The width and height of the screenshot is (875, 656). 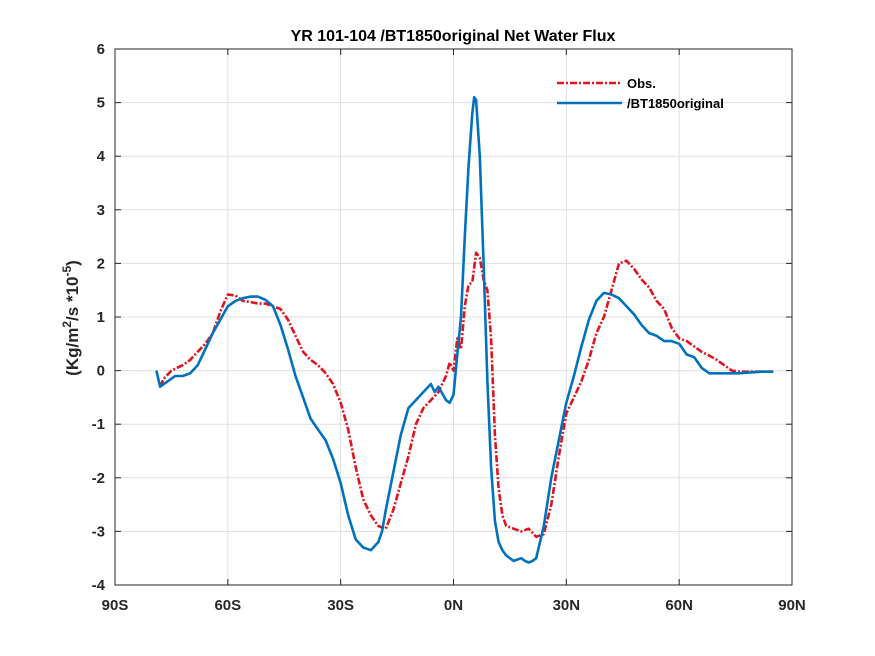 What do you see at coordinates (72, 299) in the screenshot?
I see `y-axis-label-part: /s *10` at bounding box center [72, 299].